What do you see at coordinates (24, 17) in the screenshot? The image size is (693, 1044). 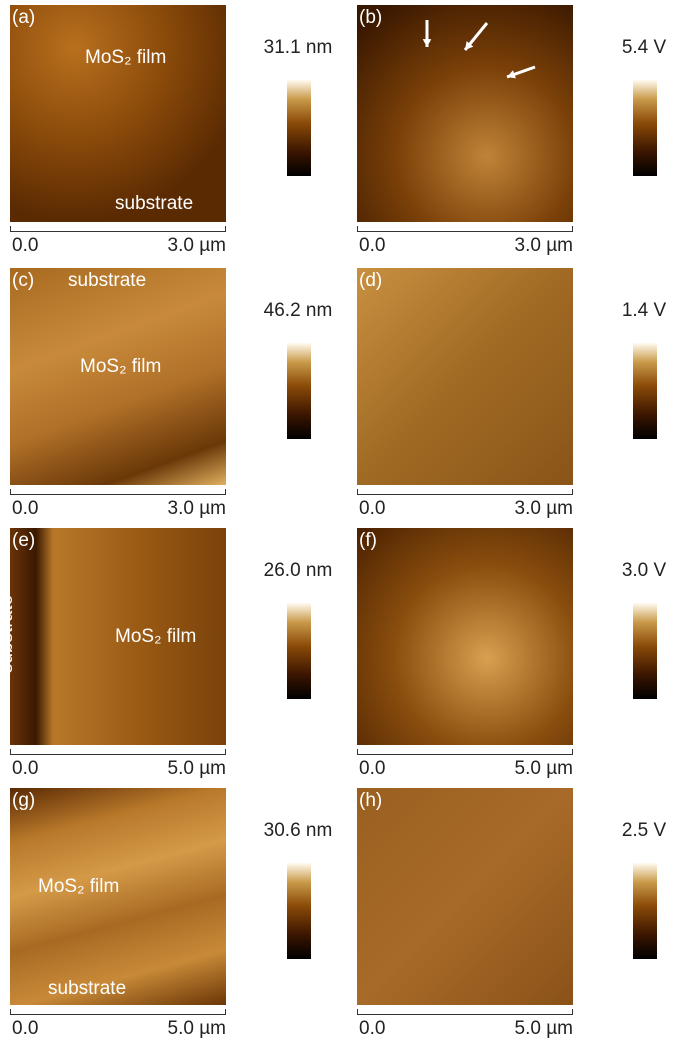 I see `panel-label: (a)` at bounding box center [24, 17].